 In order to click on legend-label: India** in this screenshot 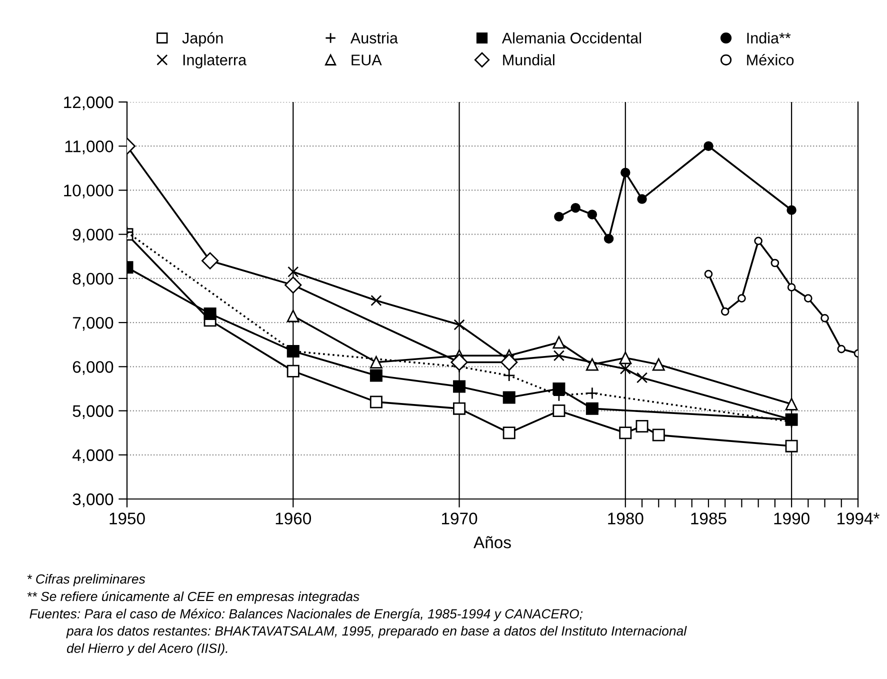, I will do `click(769, 38)`.